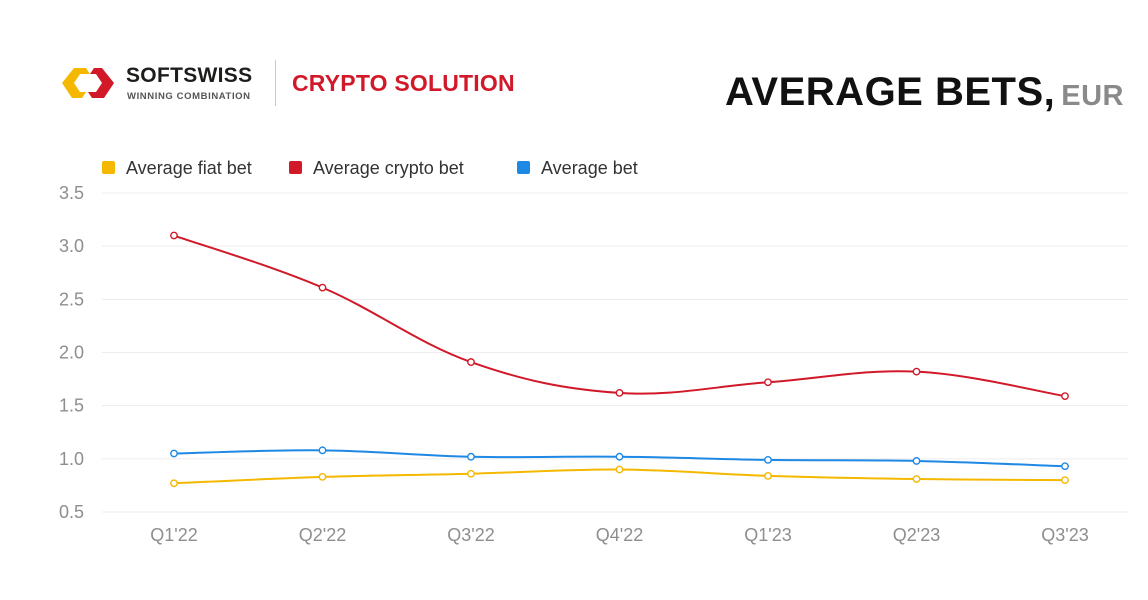 The image size is (1148, 600). What do you see at coordinates (295, 167) in the screenshot?
I see `legend-swatch-crypto` at bounding box center [295, 167].